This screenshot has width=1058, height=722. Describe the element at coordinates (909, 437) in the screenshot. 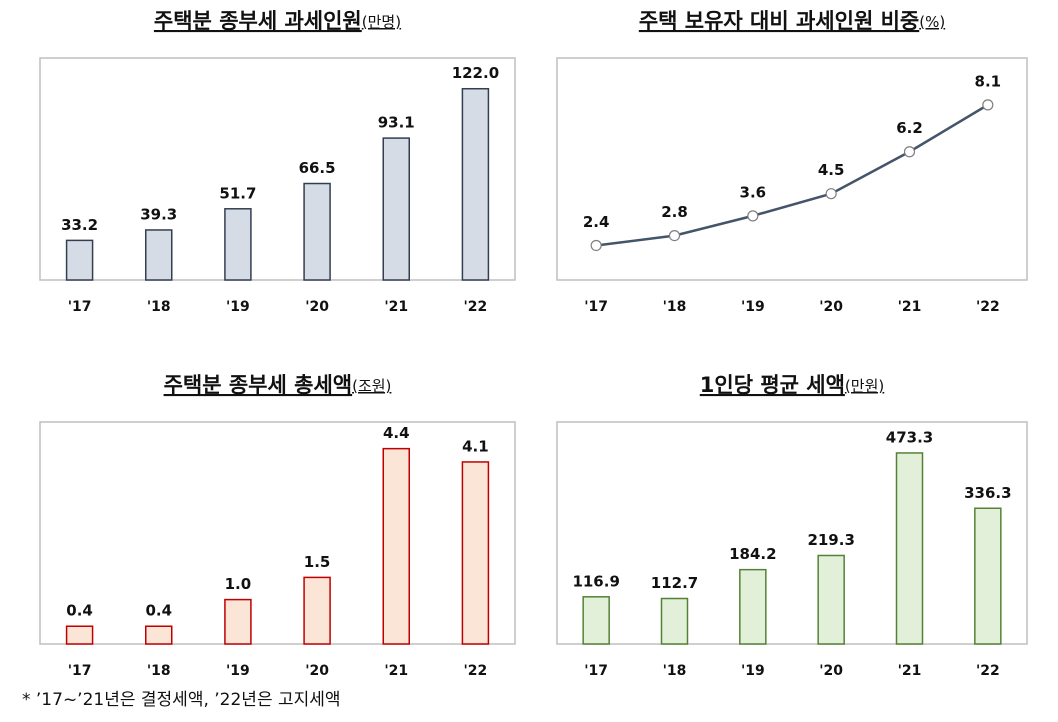

I see `value-label: 473.3` at that location.